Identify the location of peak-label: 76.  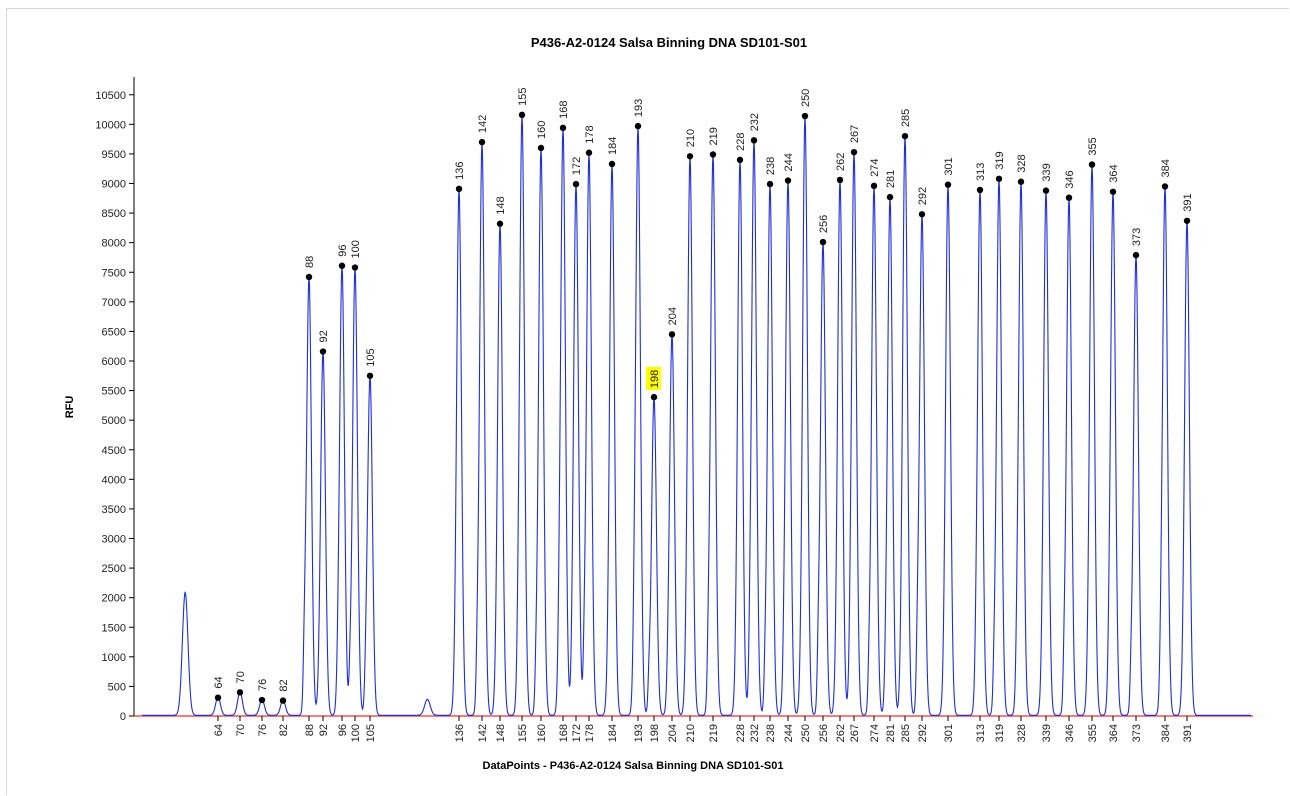
(263, 685).